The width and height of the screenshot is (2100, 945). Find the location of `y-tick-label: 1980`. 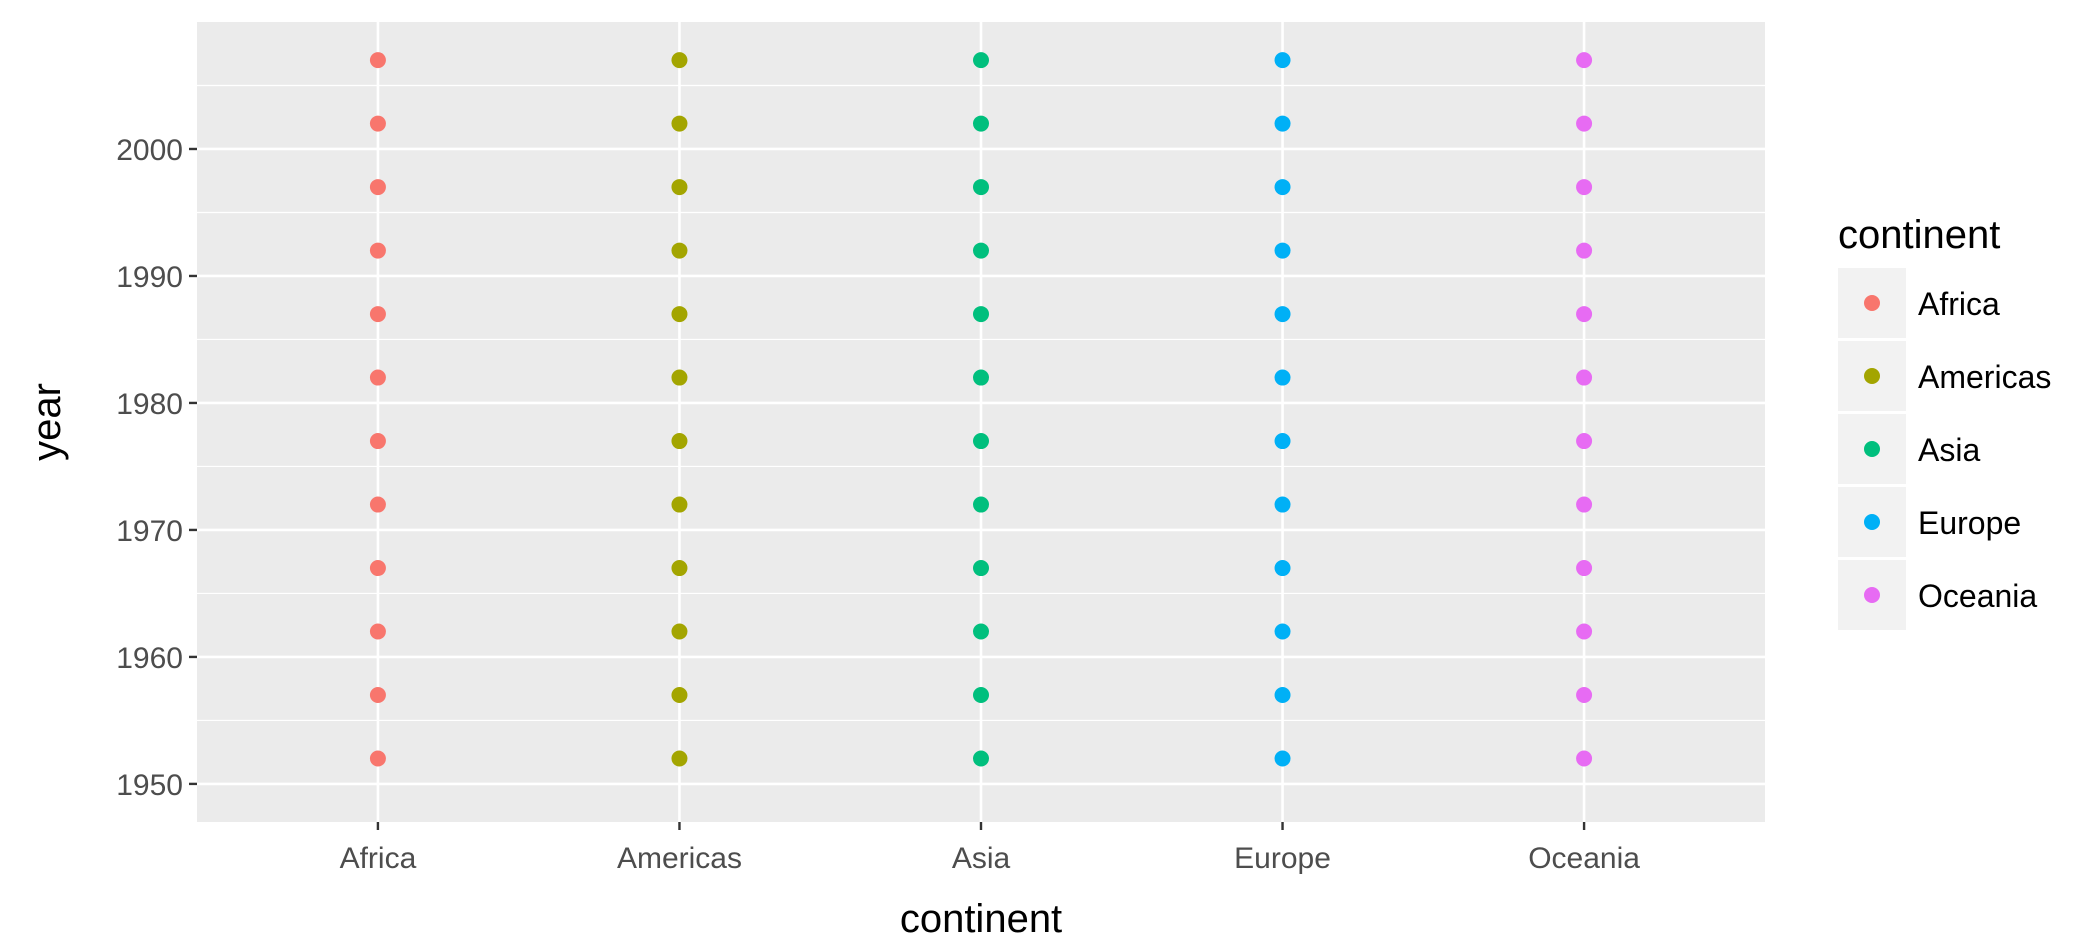

y-tick-label: 1980 is located at coordinates (149, 404).